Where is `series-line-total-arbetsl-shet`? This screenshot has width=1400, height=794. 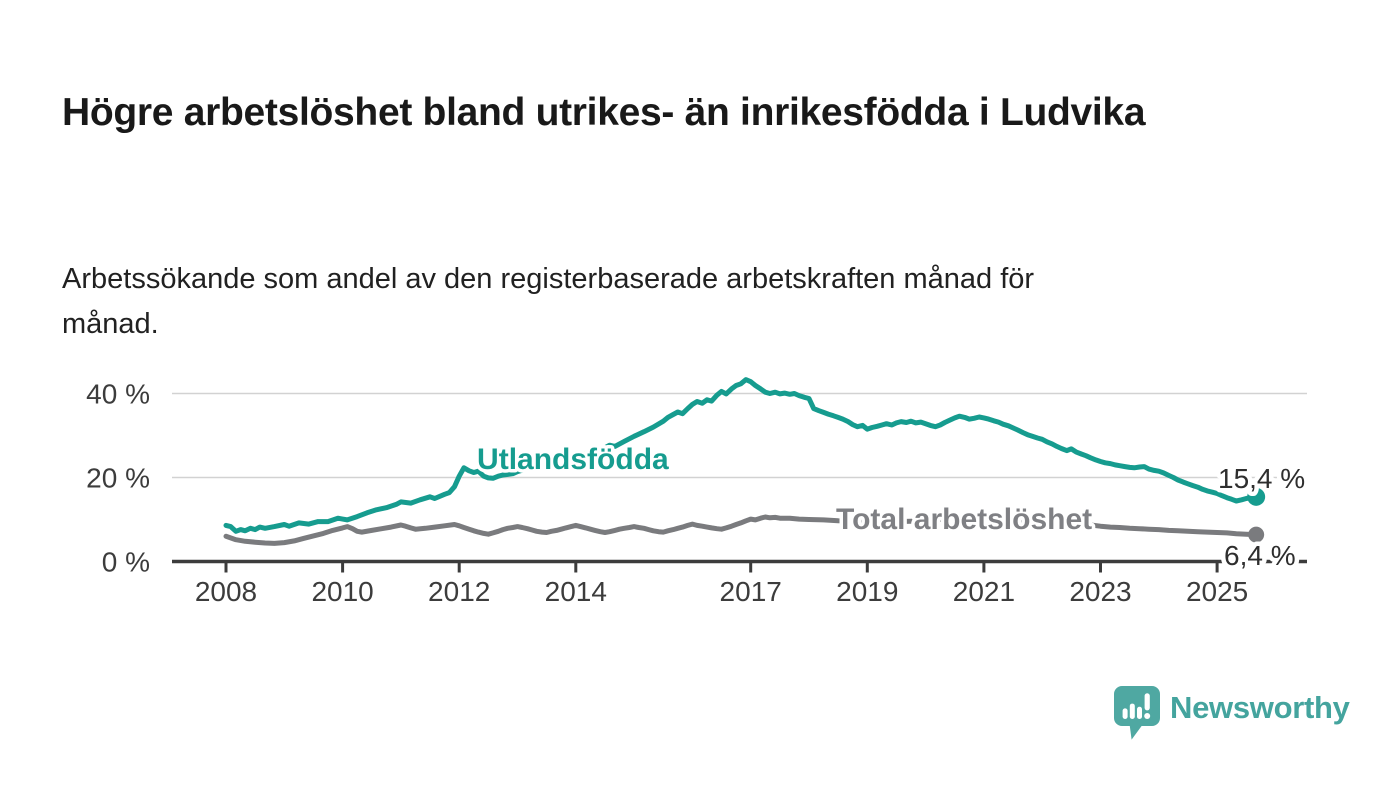
series-line-total-arbetsl-shet is located at coordinates (741, 530).